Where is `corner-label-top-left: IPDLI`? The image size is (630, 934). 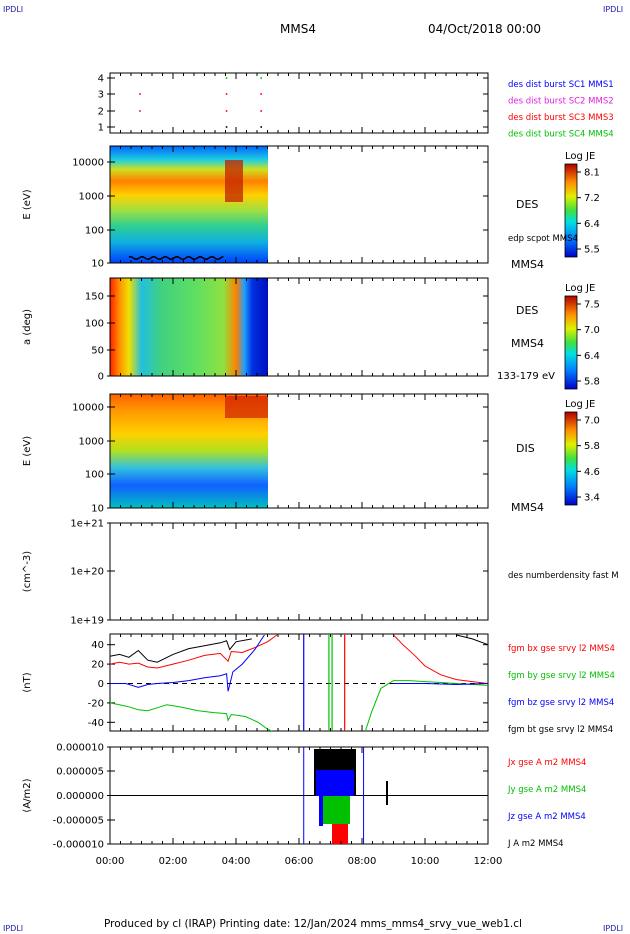
corner-label-top-left: IPDLI is located at coordinates (13, 9).